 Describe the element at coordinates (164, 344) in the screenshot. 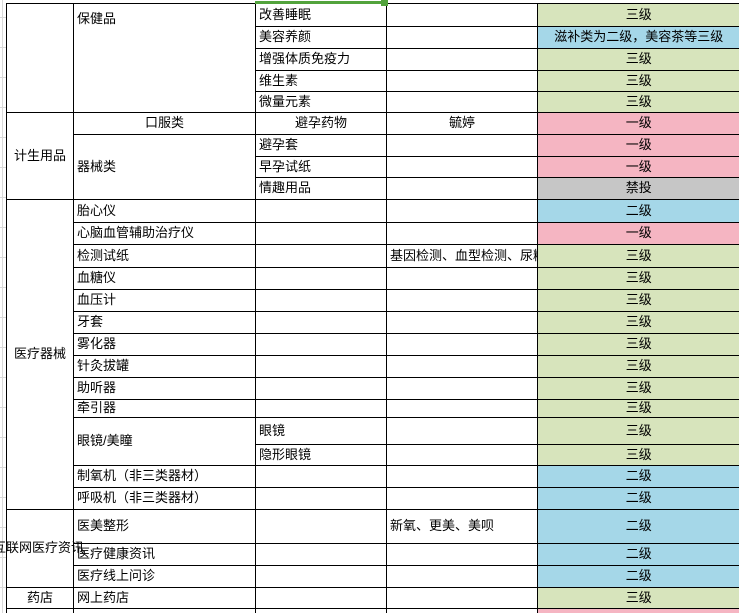

I see `cell-subcategory: 雾化器` at that location.